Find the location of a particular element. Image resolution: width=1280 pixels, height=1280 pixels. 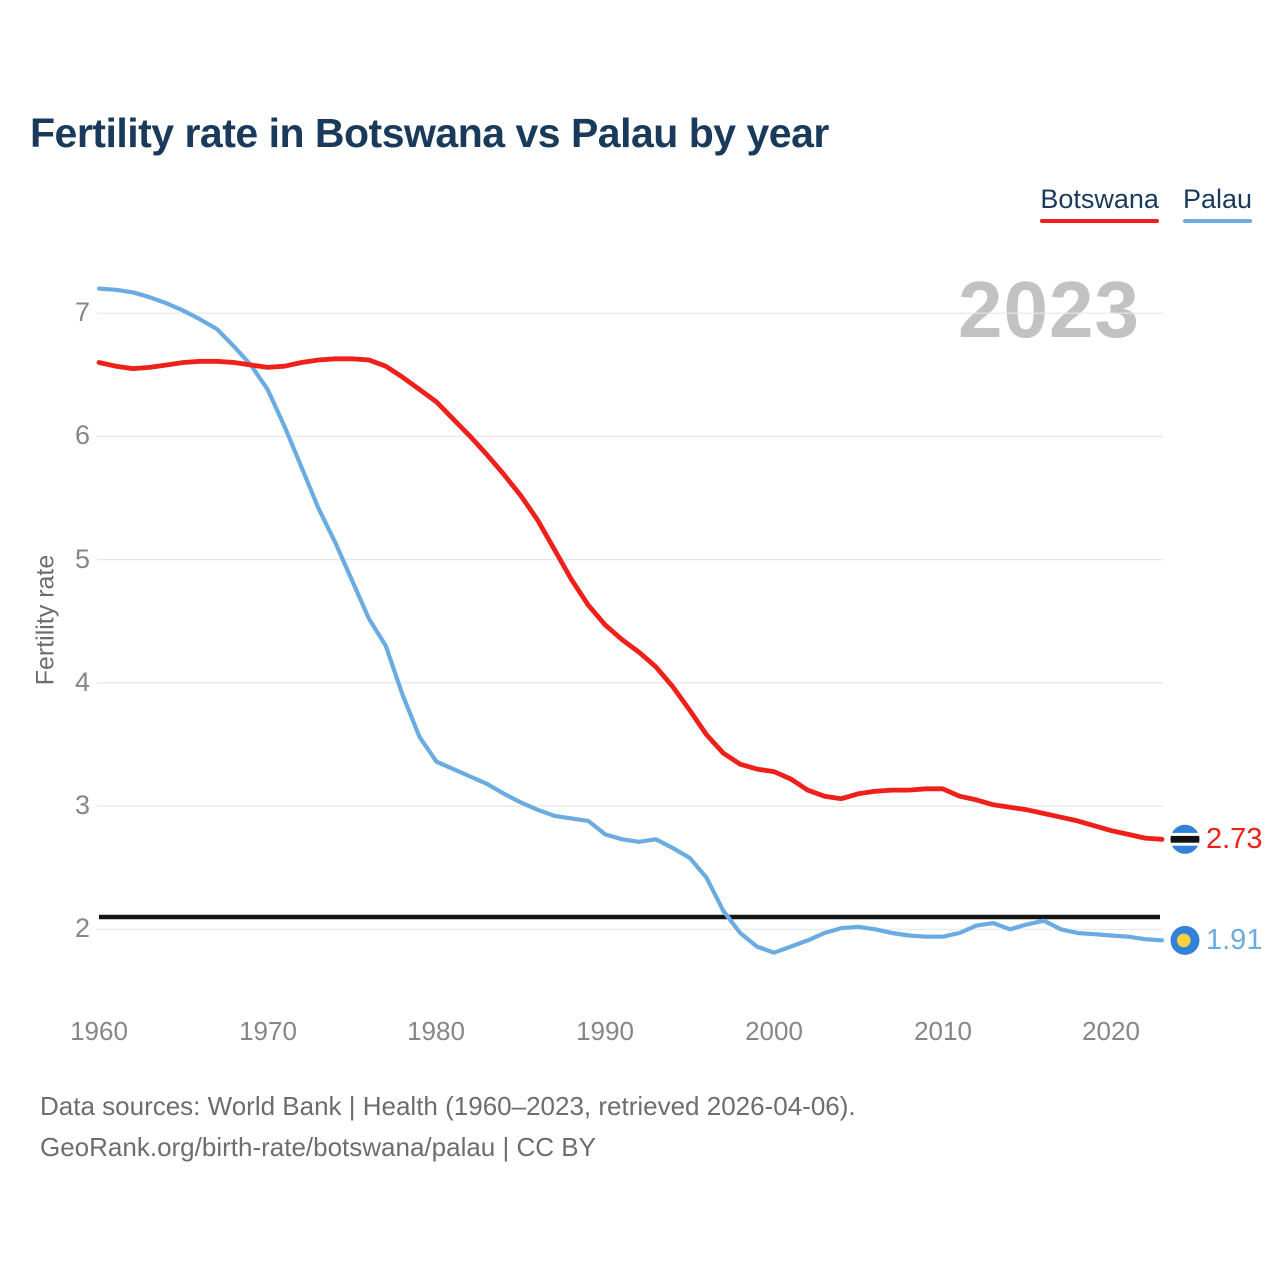

y-tick-label-4: 4 is located at coordinates (82, 682).